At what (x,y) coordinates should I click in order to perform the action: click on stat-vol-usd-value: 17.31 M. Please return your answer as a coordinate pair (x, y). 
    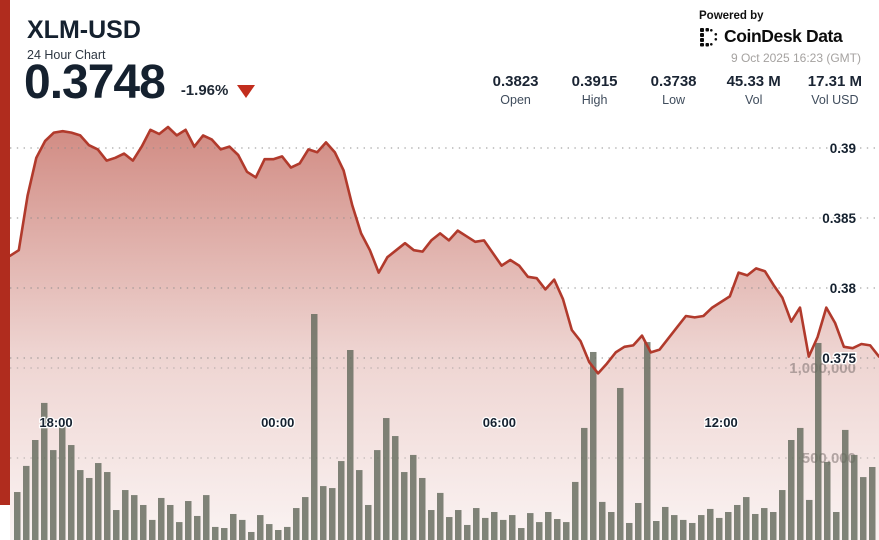
    Looking at the image, I should click on (834, 81).